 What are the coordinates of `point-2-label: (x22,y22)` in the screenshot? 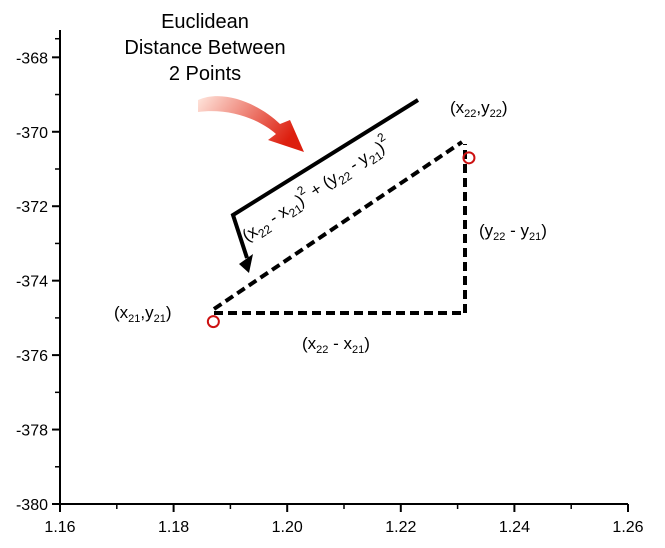 It's located at (479, 109).